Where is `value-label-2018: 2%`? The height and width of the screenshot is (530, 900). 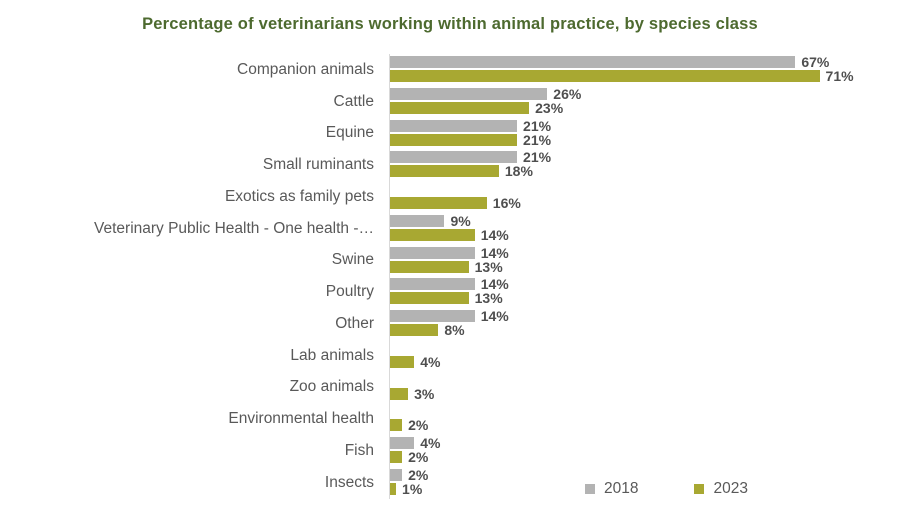 value-label-2018: 2% is located at coordinates (418, 474).